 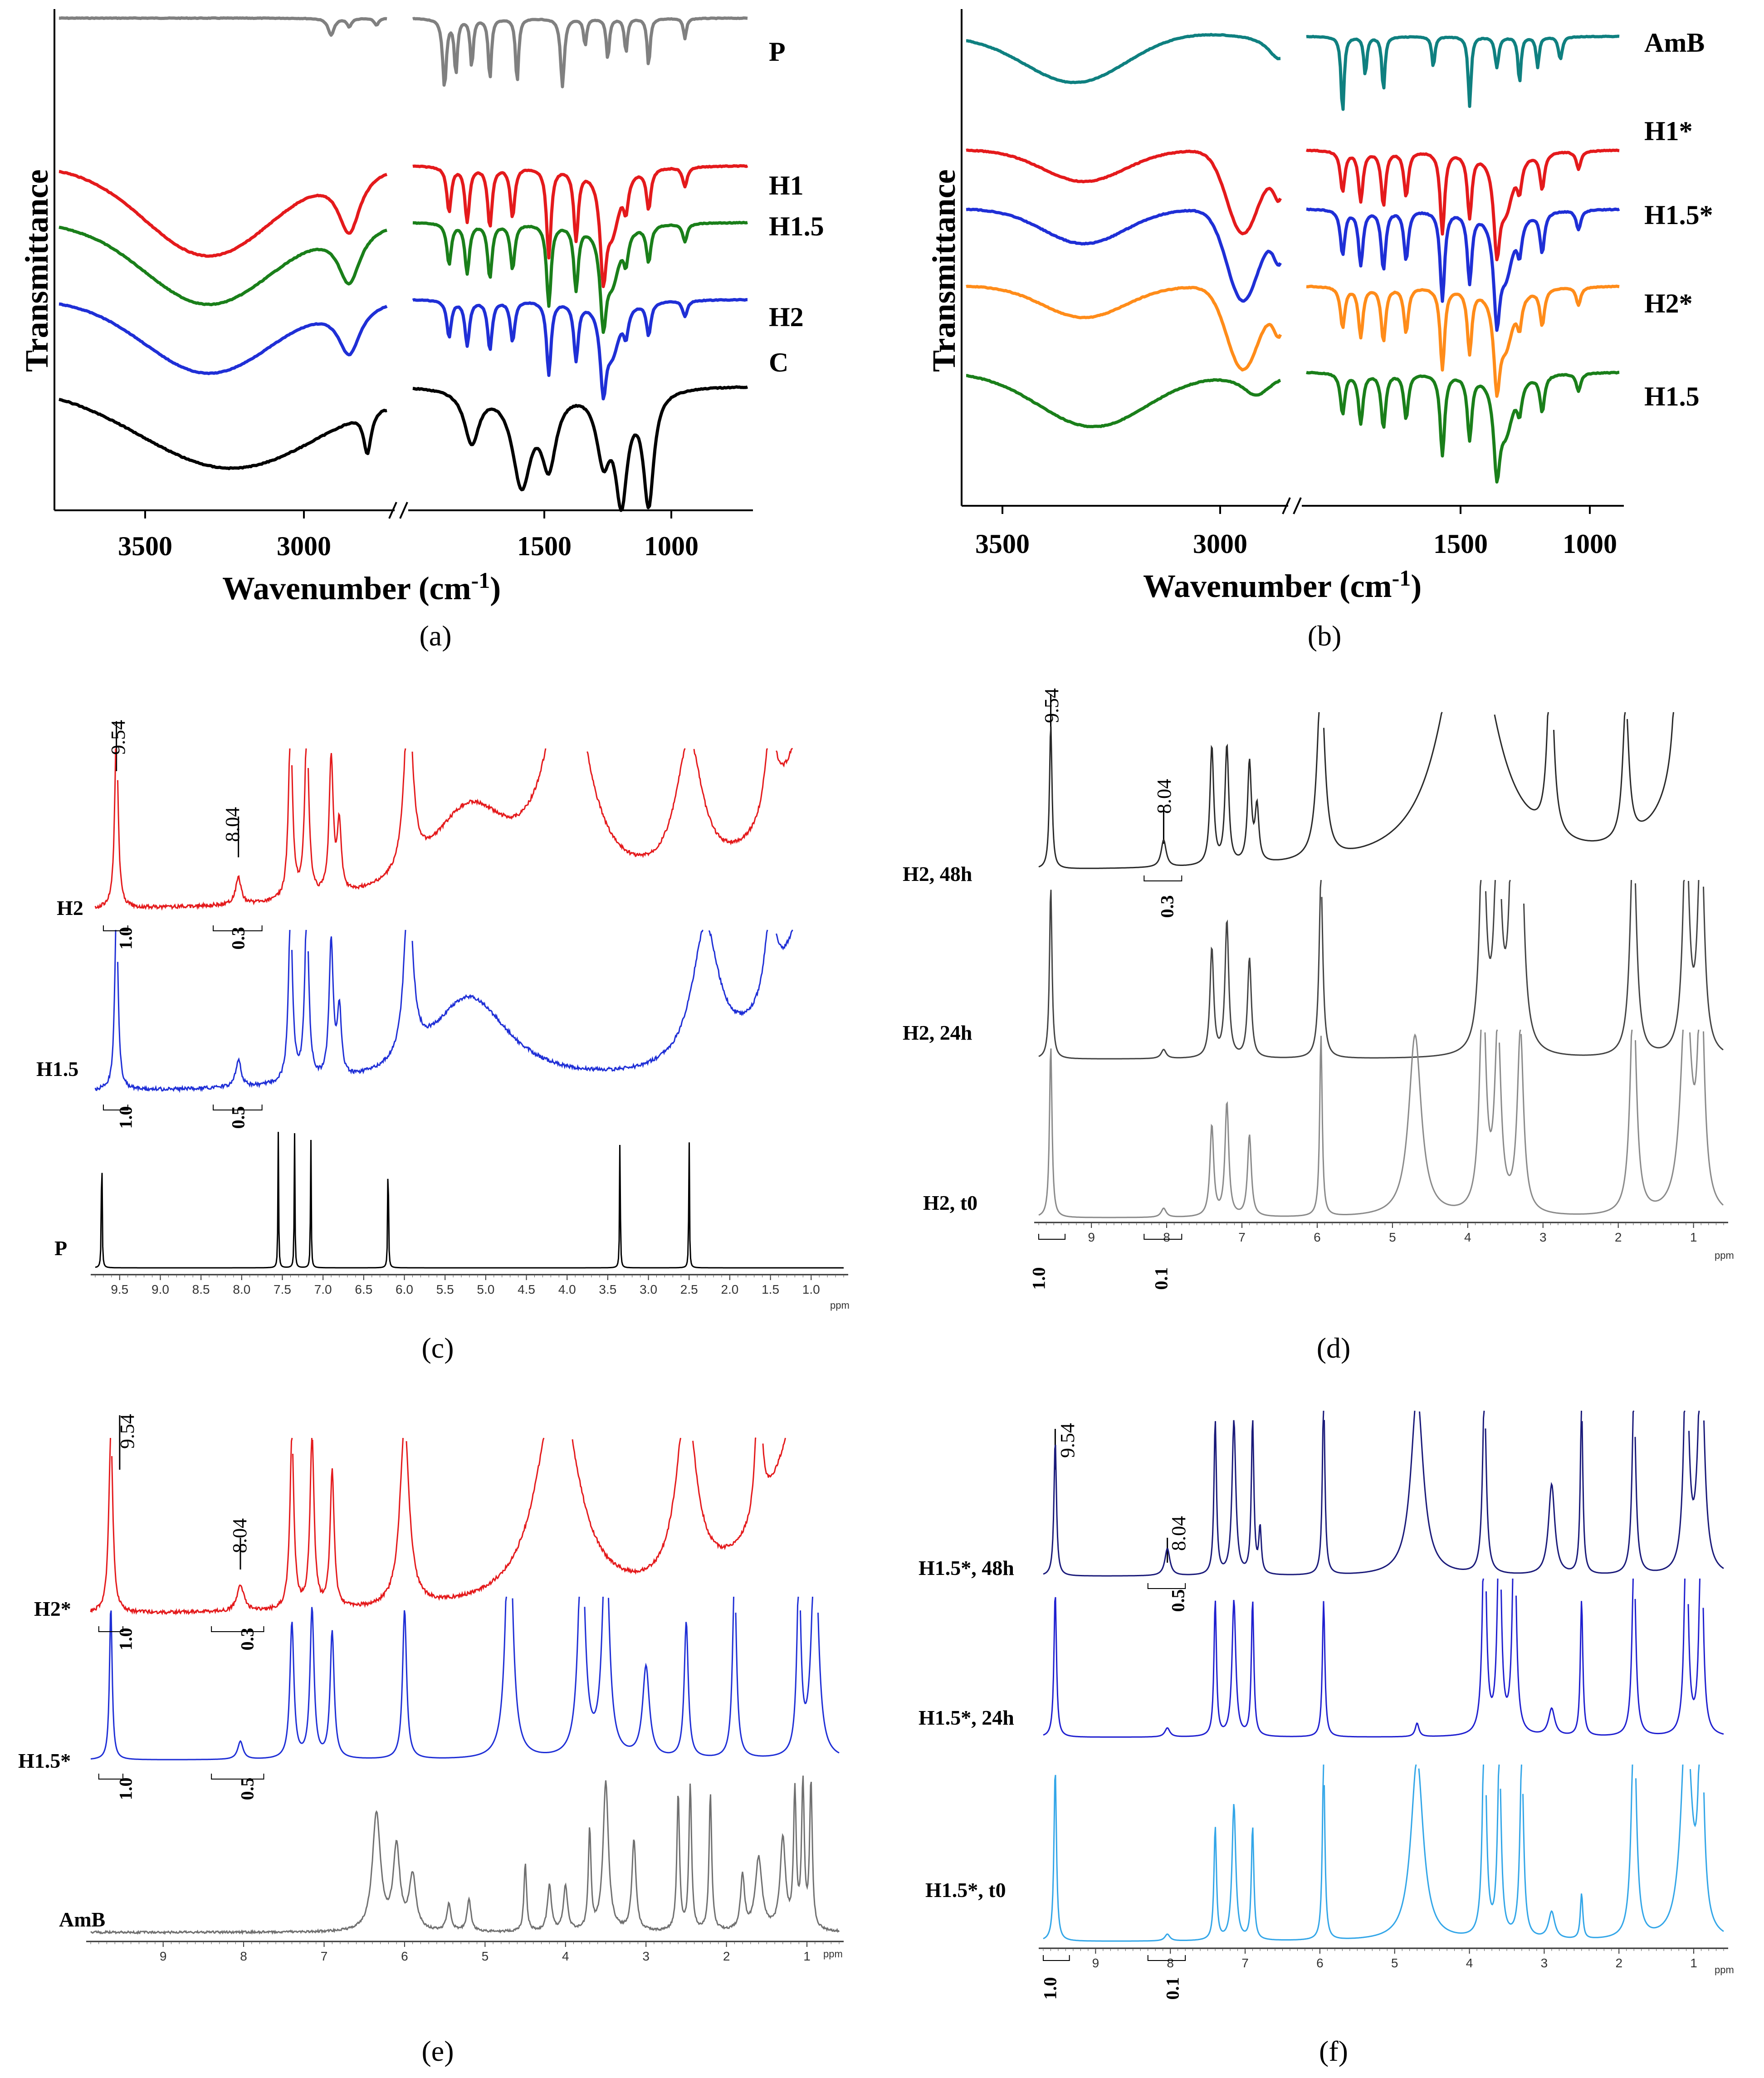 I want to click on peak-label-f-0: 9.54, so click(x=1067, y=1440).